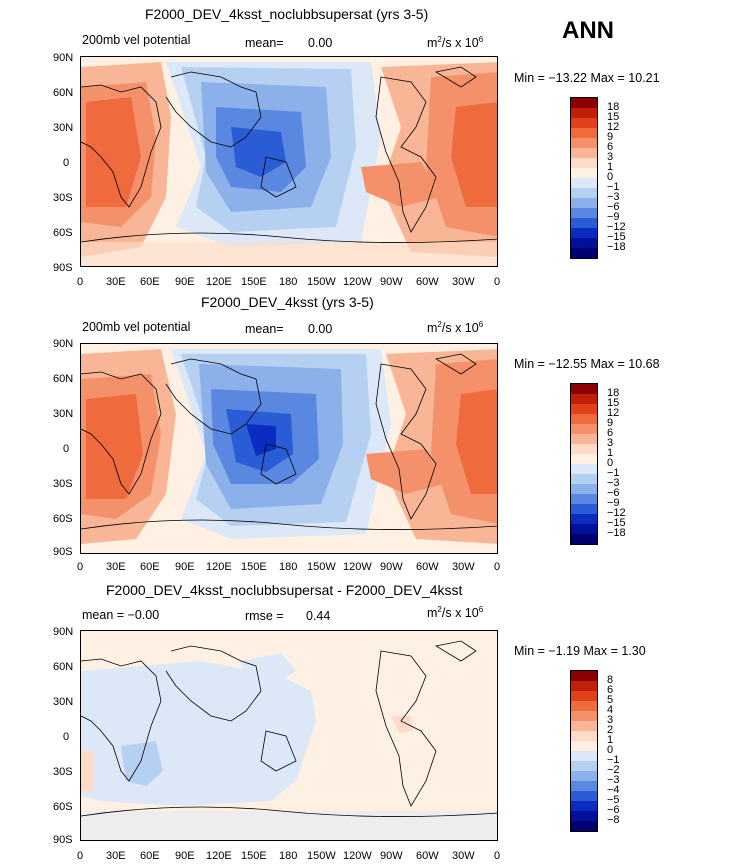 The image size is (733, 866). What do you see at coordinates (613, 217) in the screenshot?
I see `colorbar-label: −9` at bounding box center [613, 217].